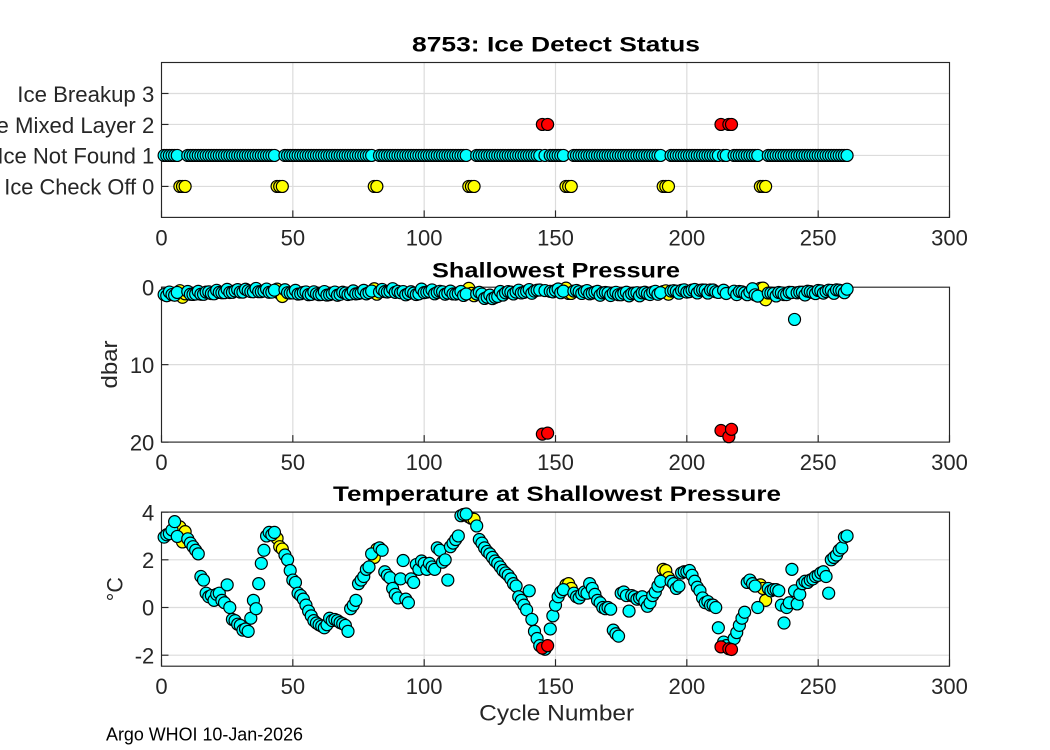  What do you see at coordinates (556, 44) in the screenshot?
I see `svg-text: 8753: Ice Detect Status` at bounding box center [556, 44].